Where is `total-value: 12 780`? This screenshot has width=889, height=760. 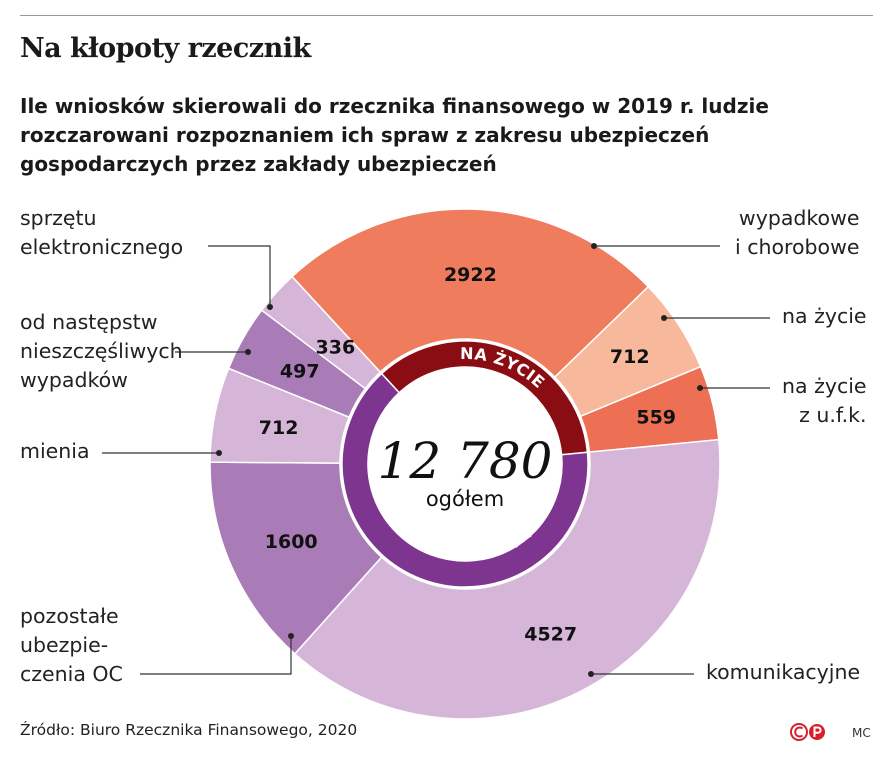 total-value: 12 780 is located at coordinates (465, 461).